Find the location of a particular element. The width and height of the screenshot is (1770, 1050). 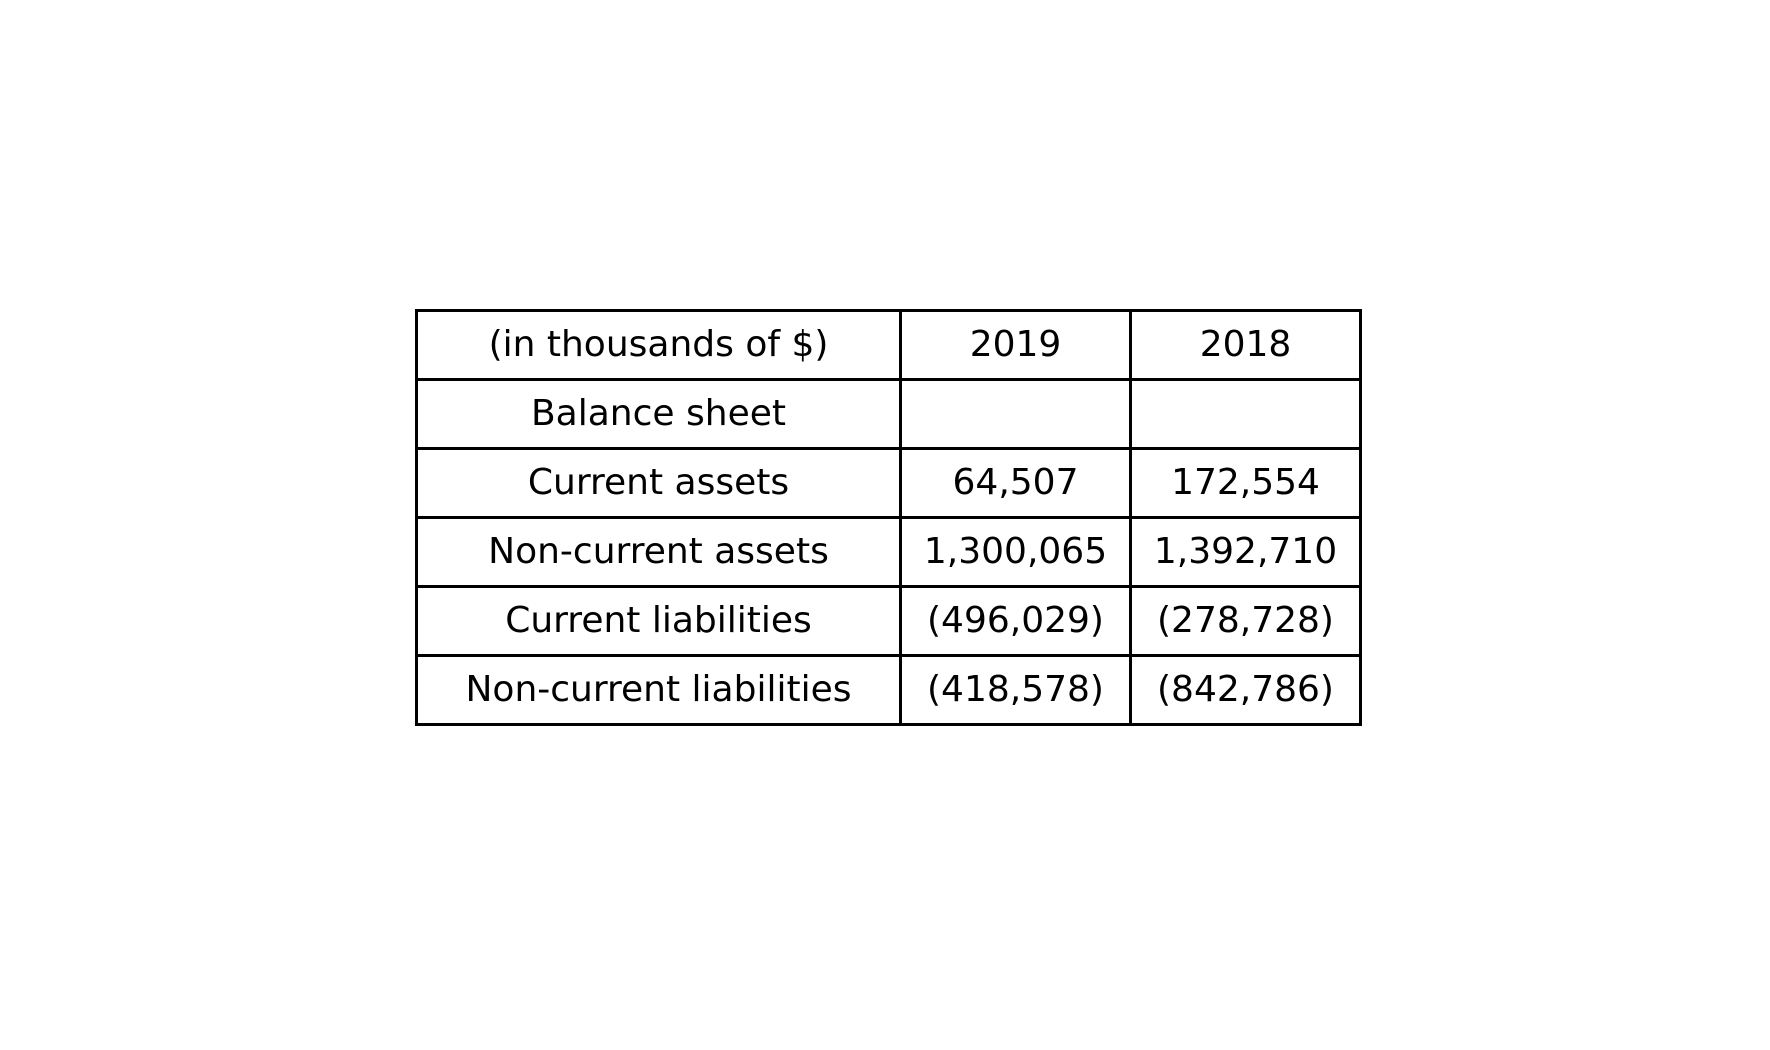

header-year-2018-cell: 2018 is located at coordinates (1245, 345).